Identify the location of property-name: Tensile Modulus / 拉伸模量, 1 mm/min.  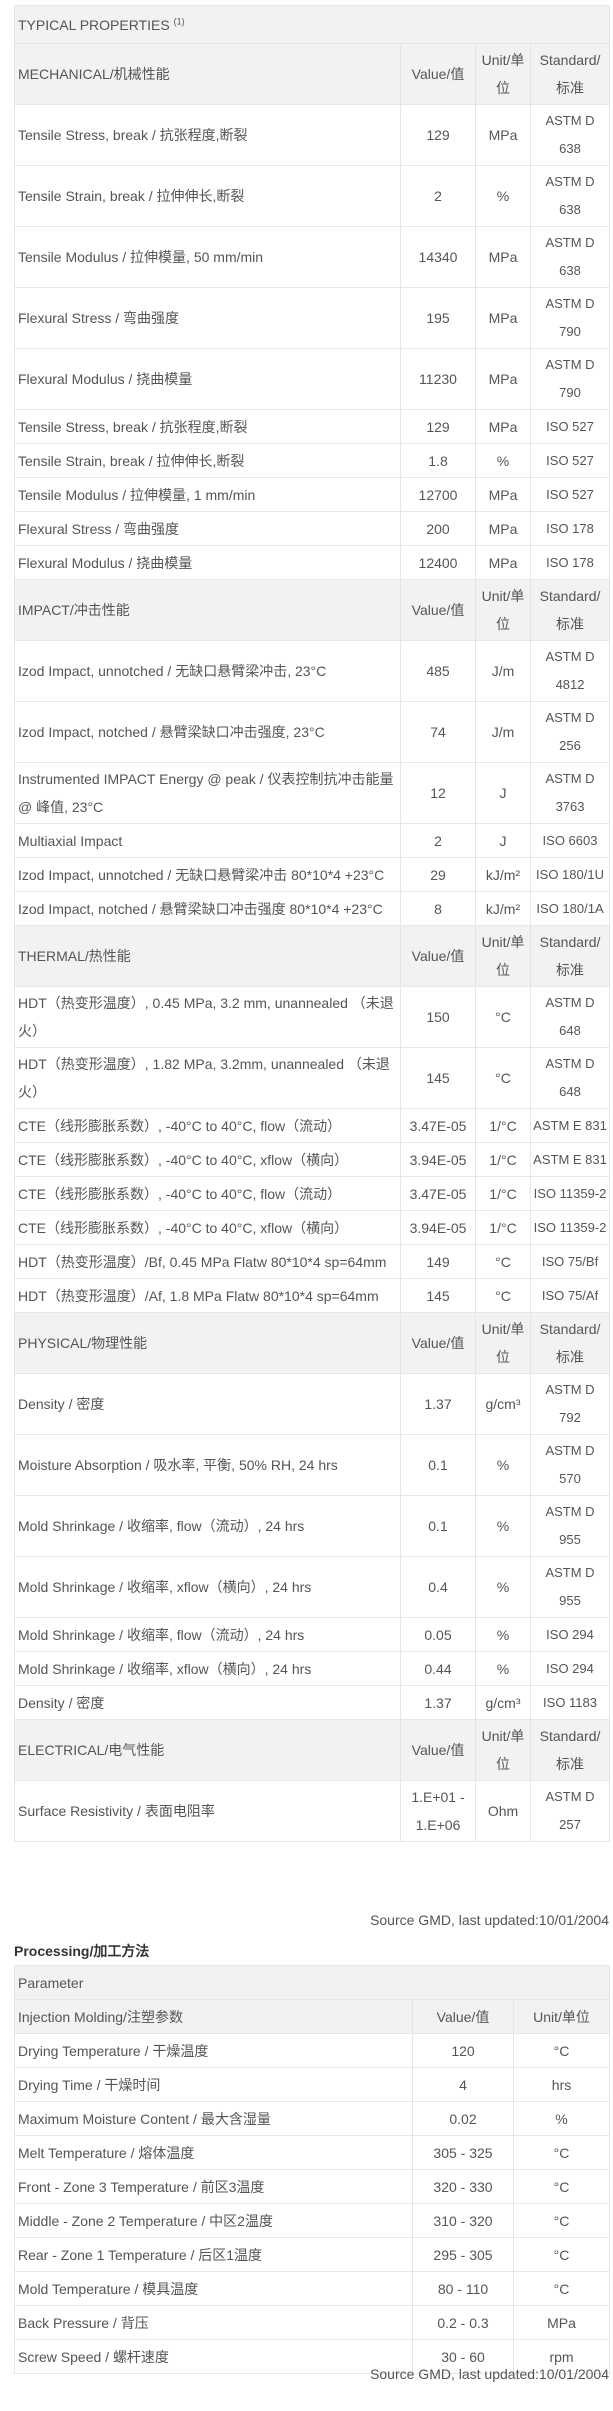
(207, 494).